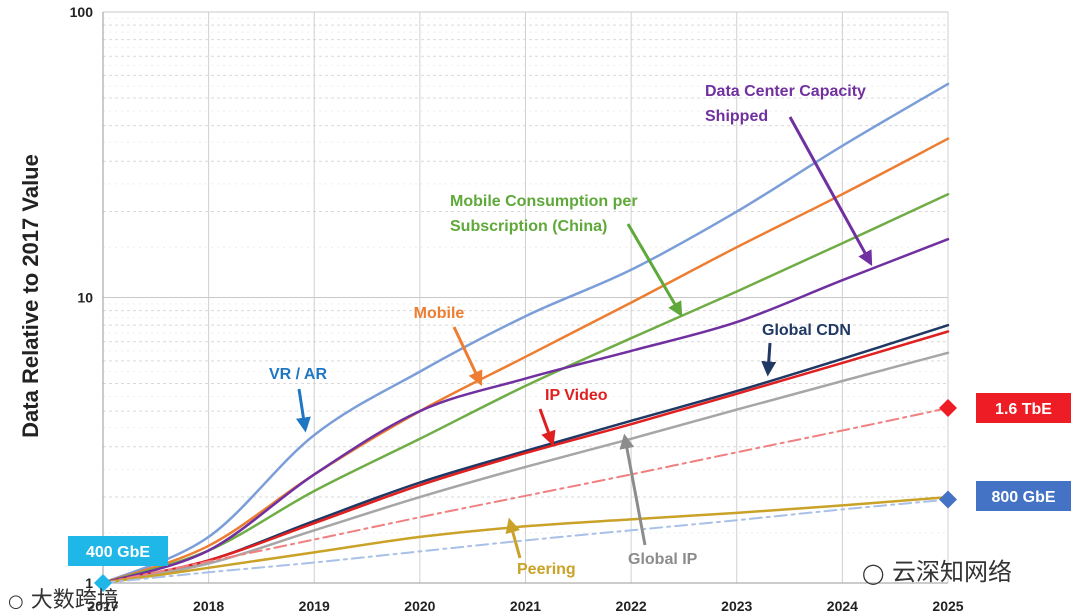  I want to click on badge-800gbe-box, so click(1023, 496).